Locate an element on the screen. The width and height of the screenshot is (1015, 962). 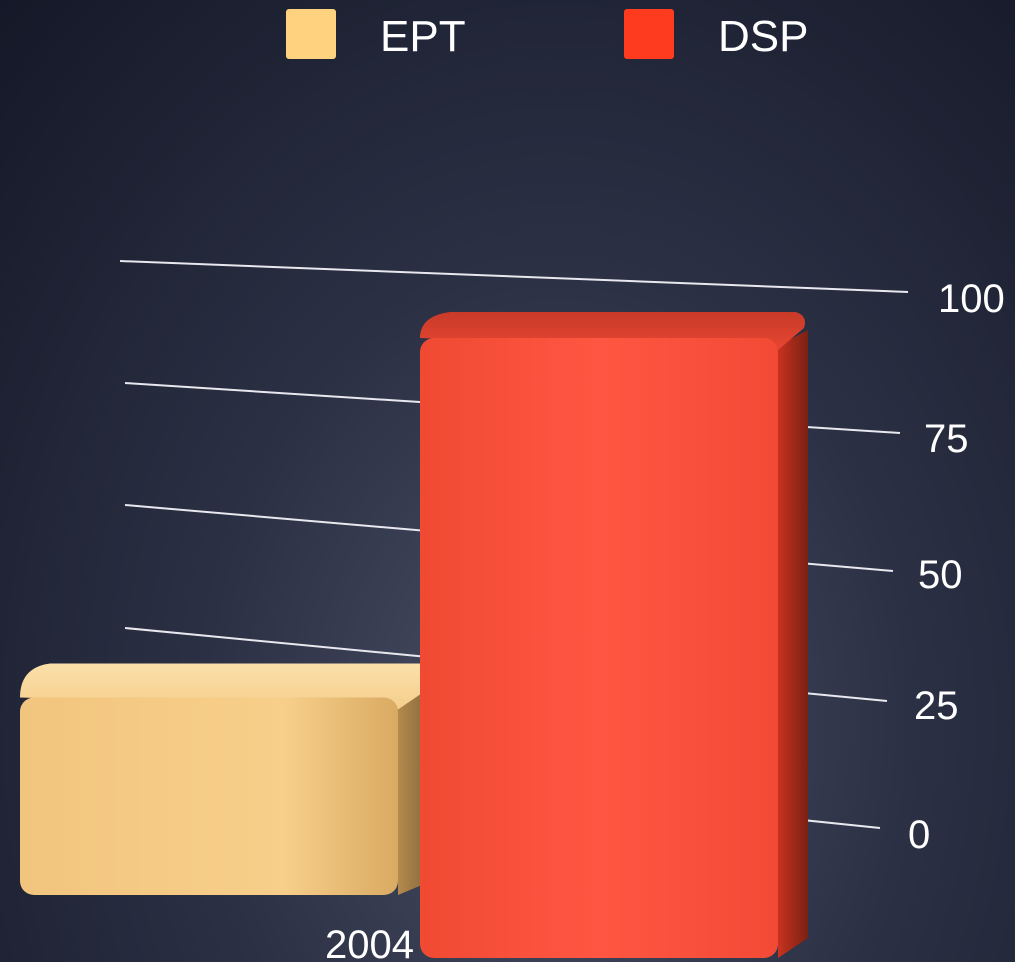
legend-label-ept: EPT is located at coordinates (423, 36).